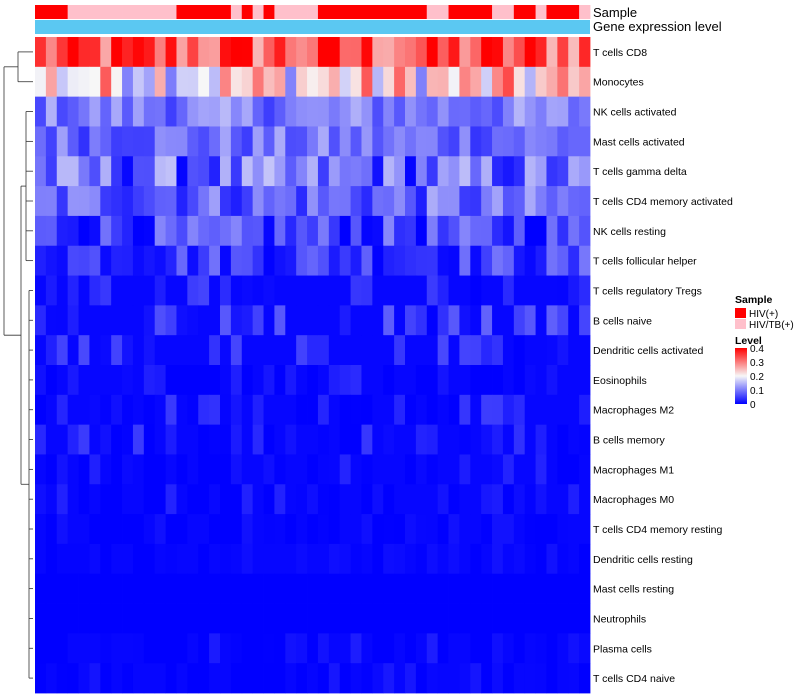 The image size is (800, 700). Describe the element at coordinates (312, 27) in the screenshot. I see `expression-level-track` at that location.